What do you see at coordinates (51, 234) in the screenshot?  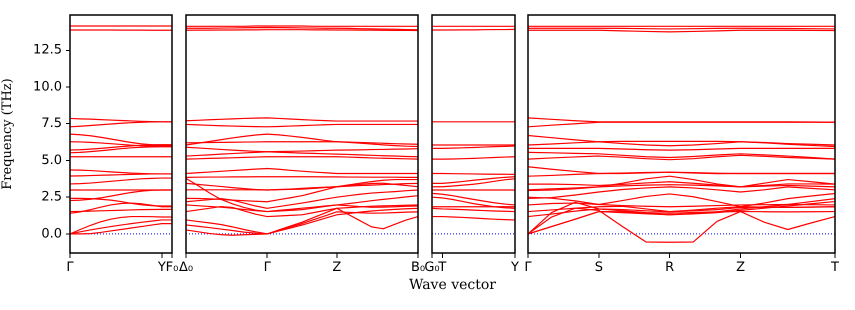 I see `y-tick-label: 0.0` at bounding box center [51, 234].